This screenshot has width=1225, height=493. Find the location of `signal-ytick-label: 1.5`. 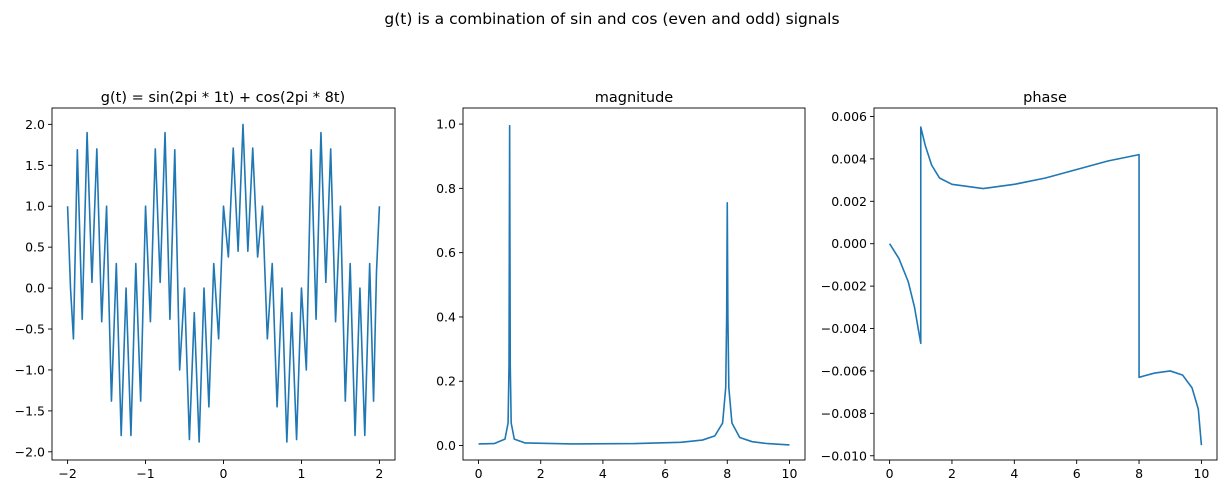

signal-ytick-label: 1.5 is located at coordinates (35, 165).